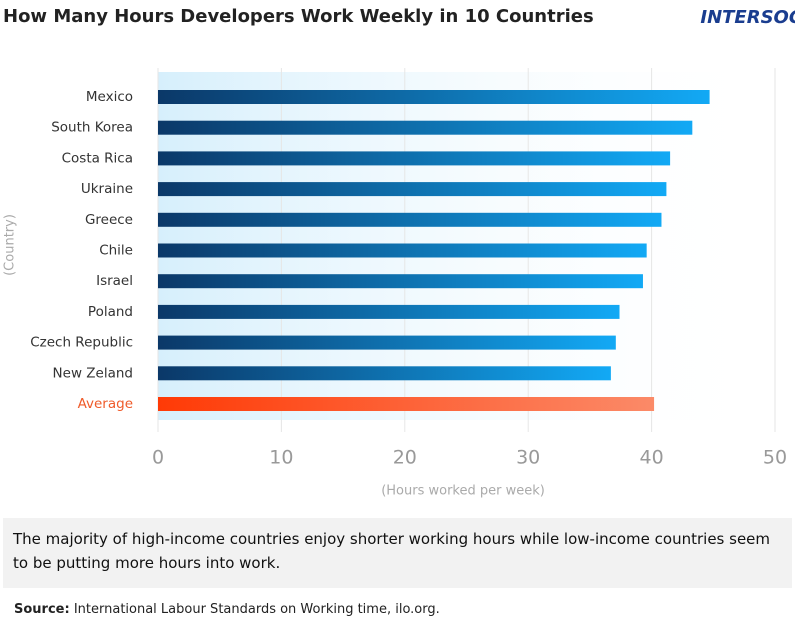 This screenshot has height=640, width=795. What do you see at coordinates (747, 17) in the screenshot?
I see `logo: INTERSOG` at bounding box center [747, 17].